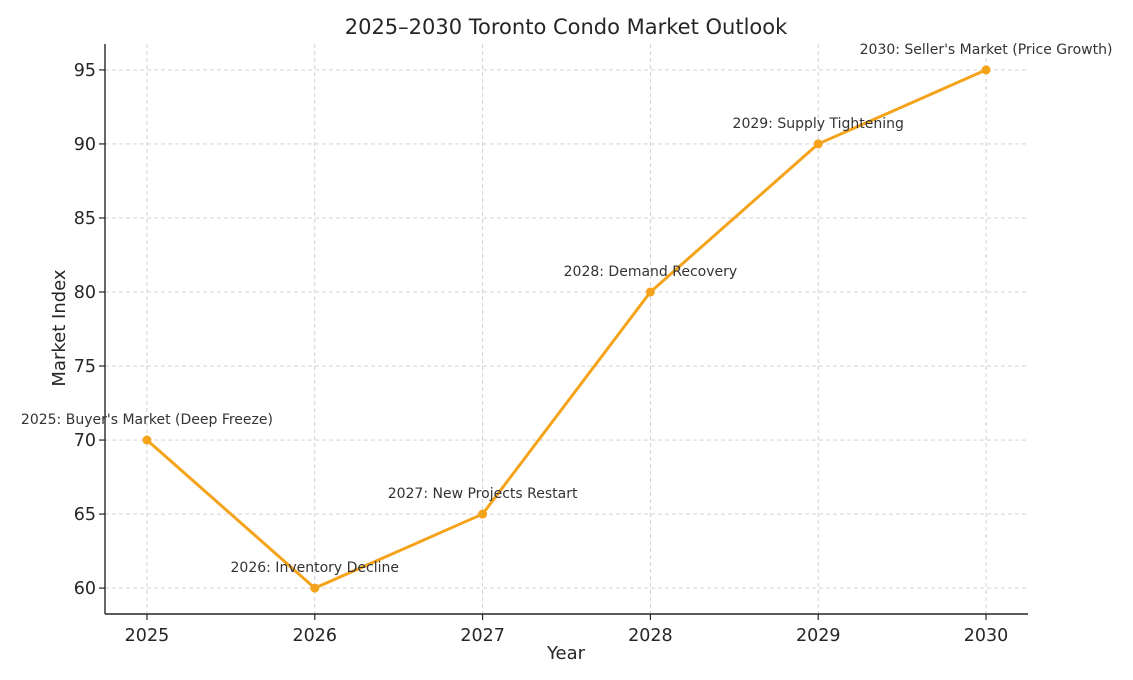 The image size is (1133, 680). Describe the element at coordinates (147, 636) in the screenshot. I see `x-tick-label: 2025` at that location.